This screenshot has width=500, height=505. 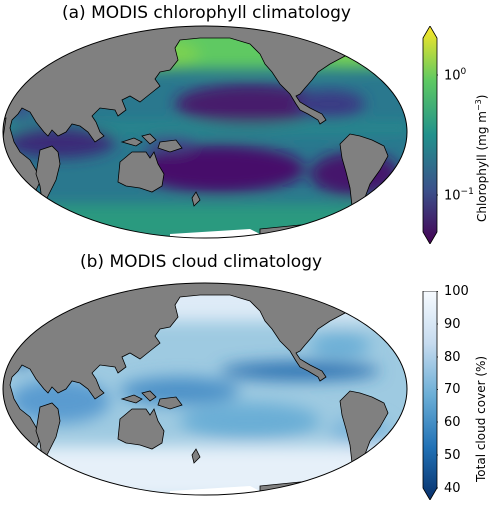 What do you see at coordinates (452, 488) in the screenshot?
I see `colorbar-tick-label: 40` at bounding box center [452, 488].